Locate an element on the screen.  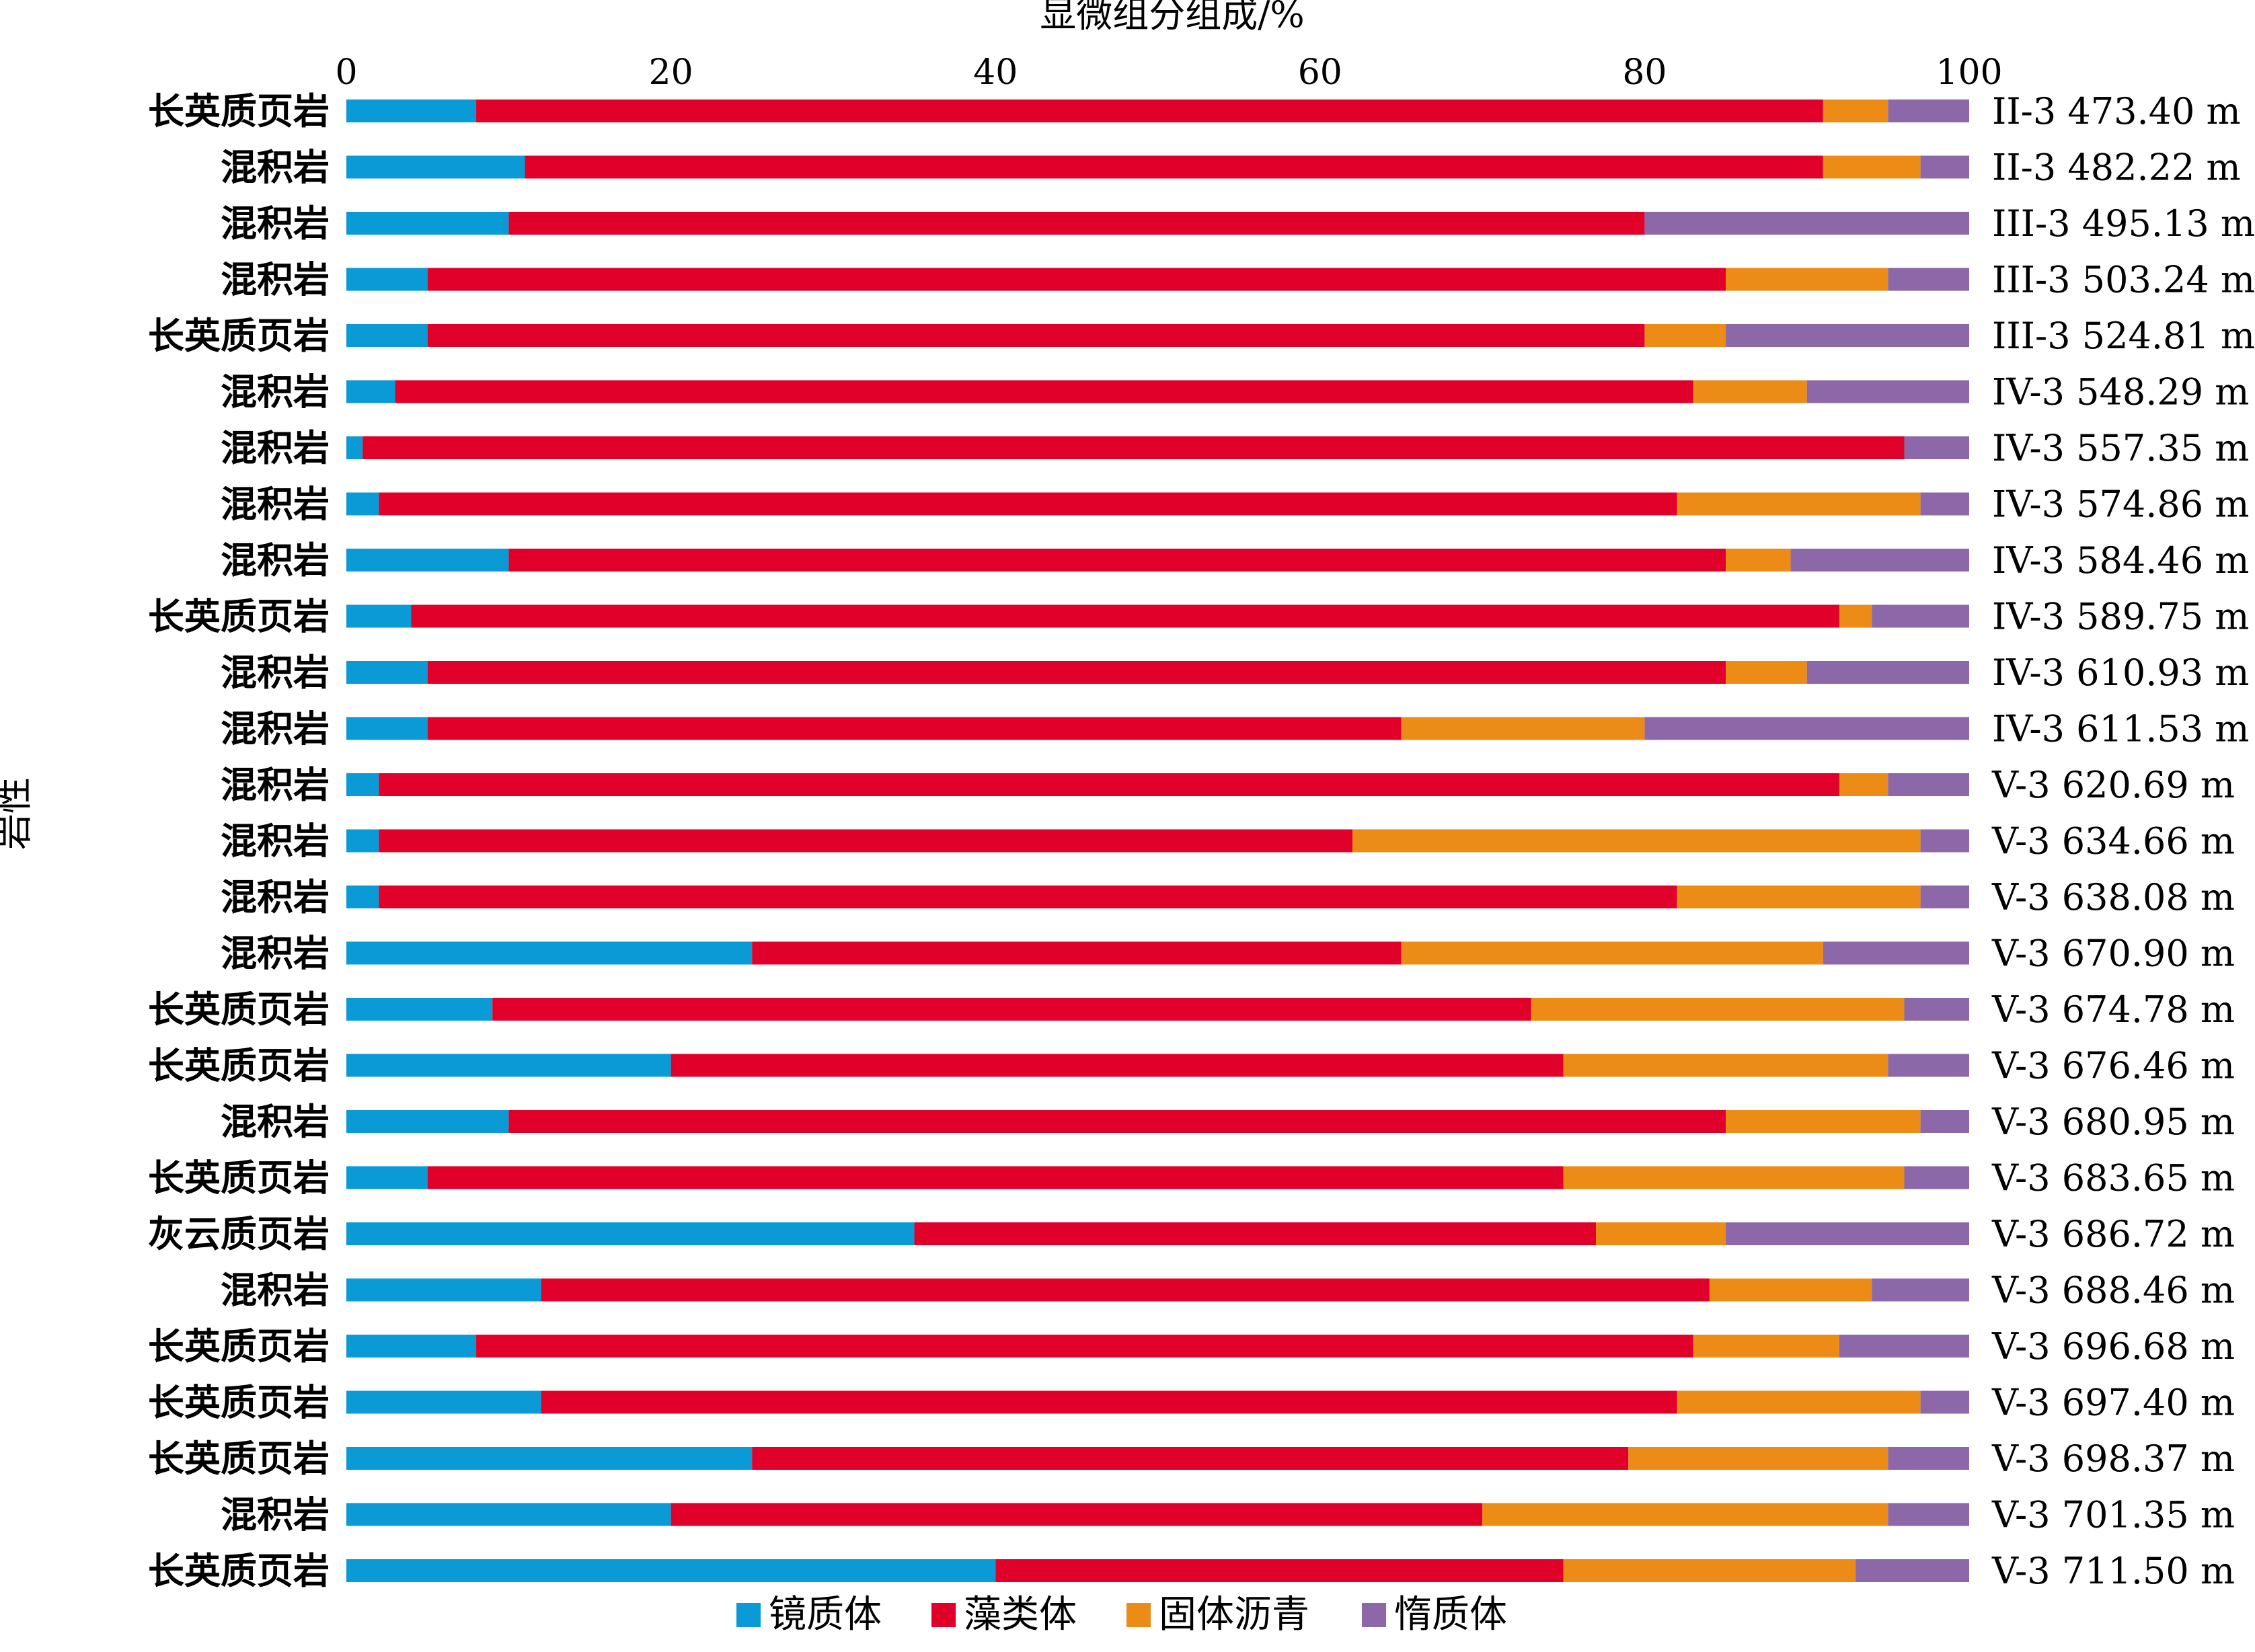
sample-depth-label: V-3 680.95 m is located at coordinates (2113, 1122).